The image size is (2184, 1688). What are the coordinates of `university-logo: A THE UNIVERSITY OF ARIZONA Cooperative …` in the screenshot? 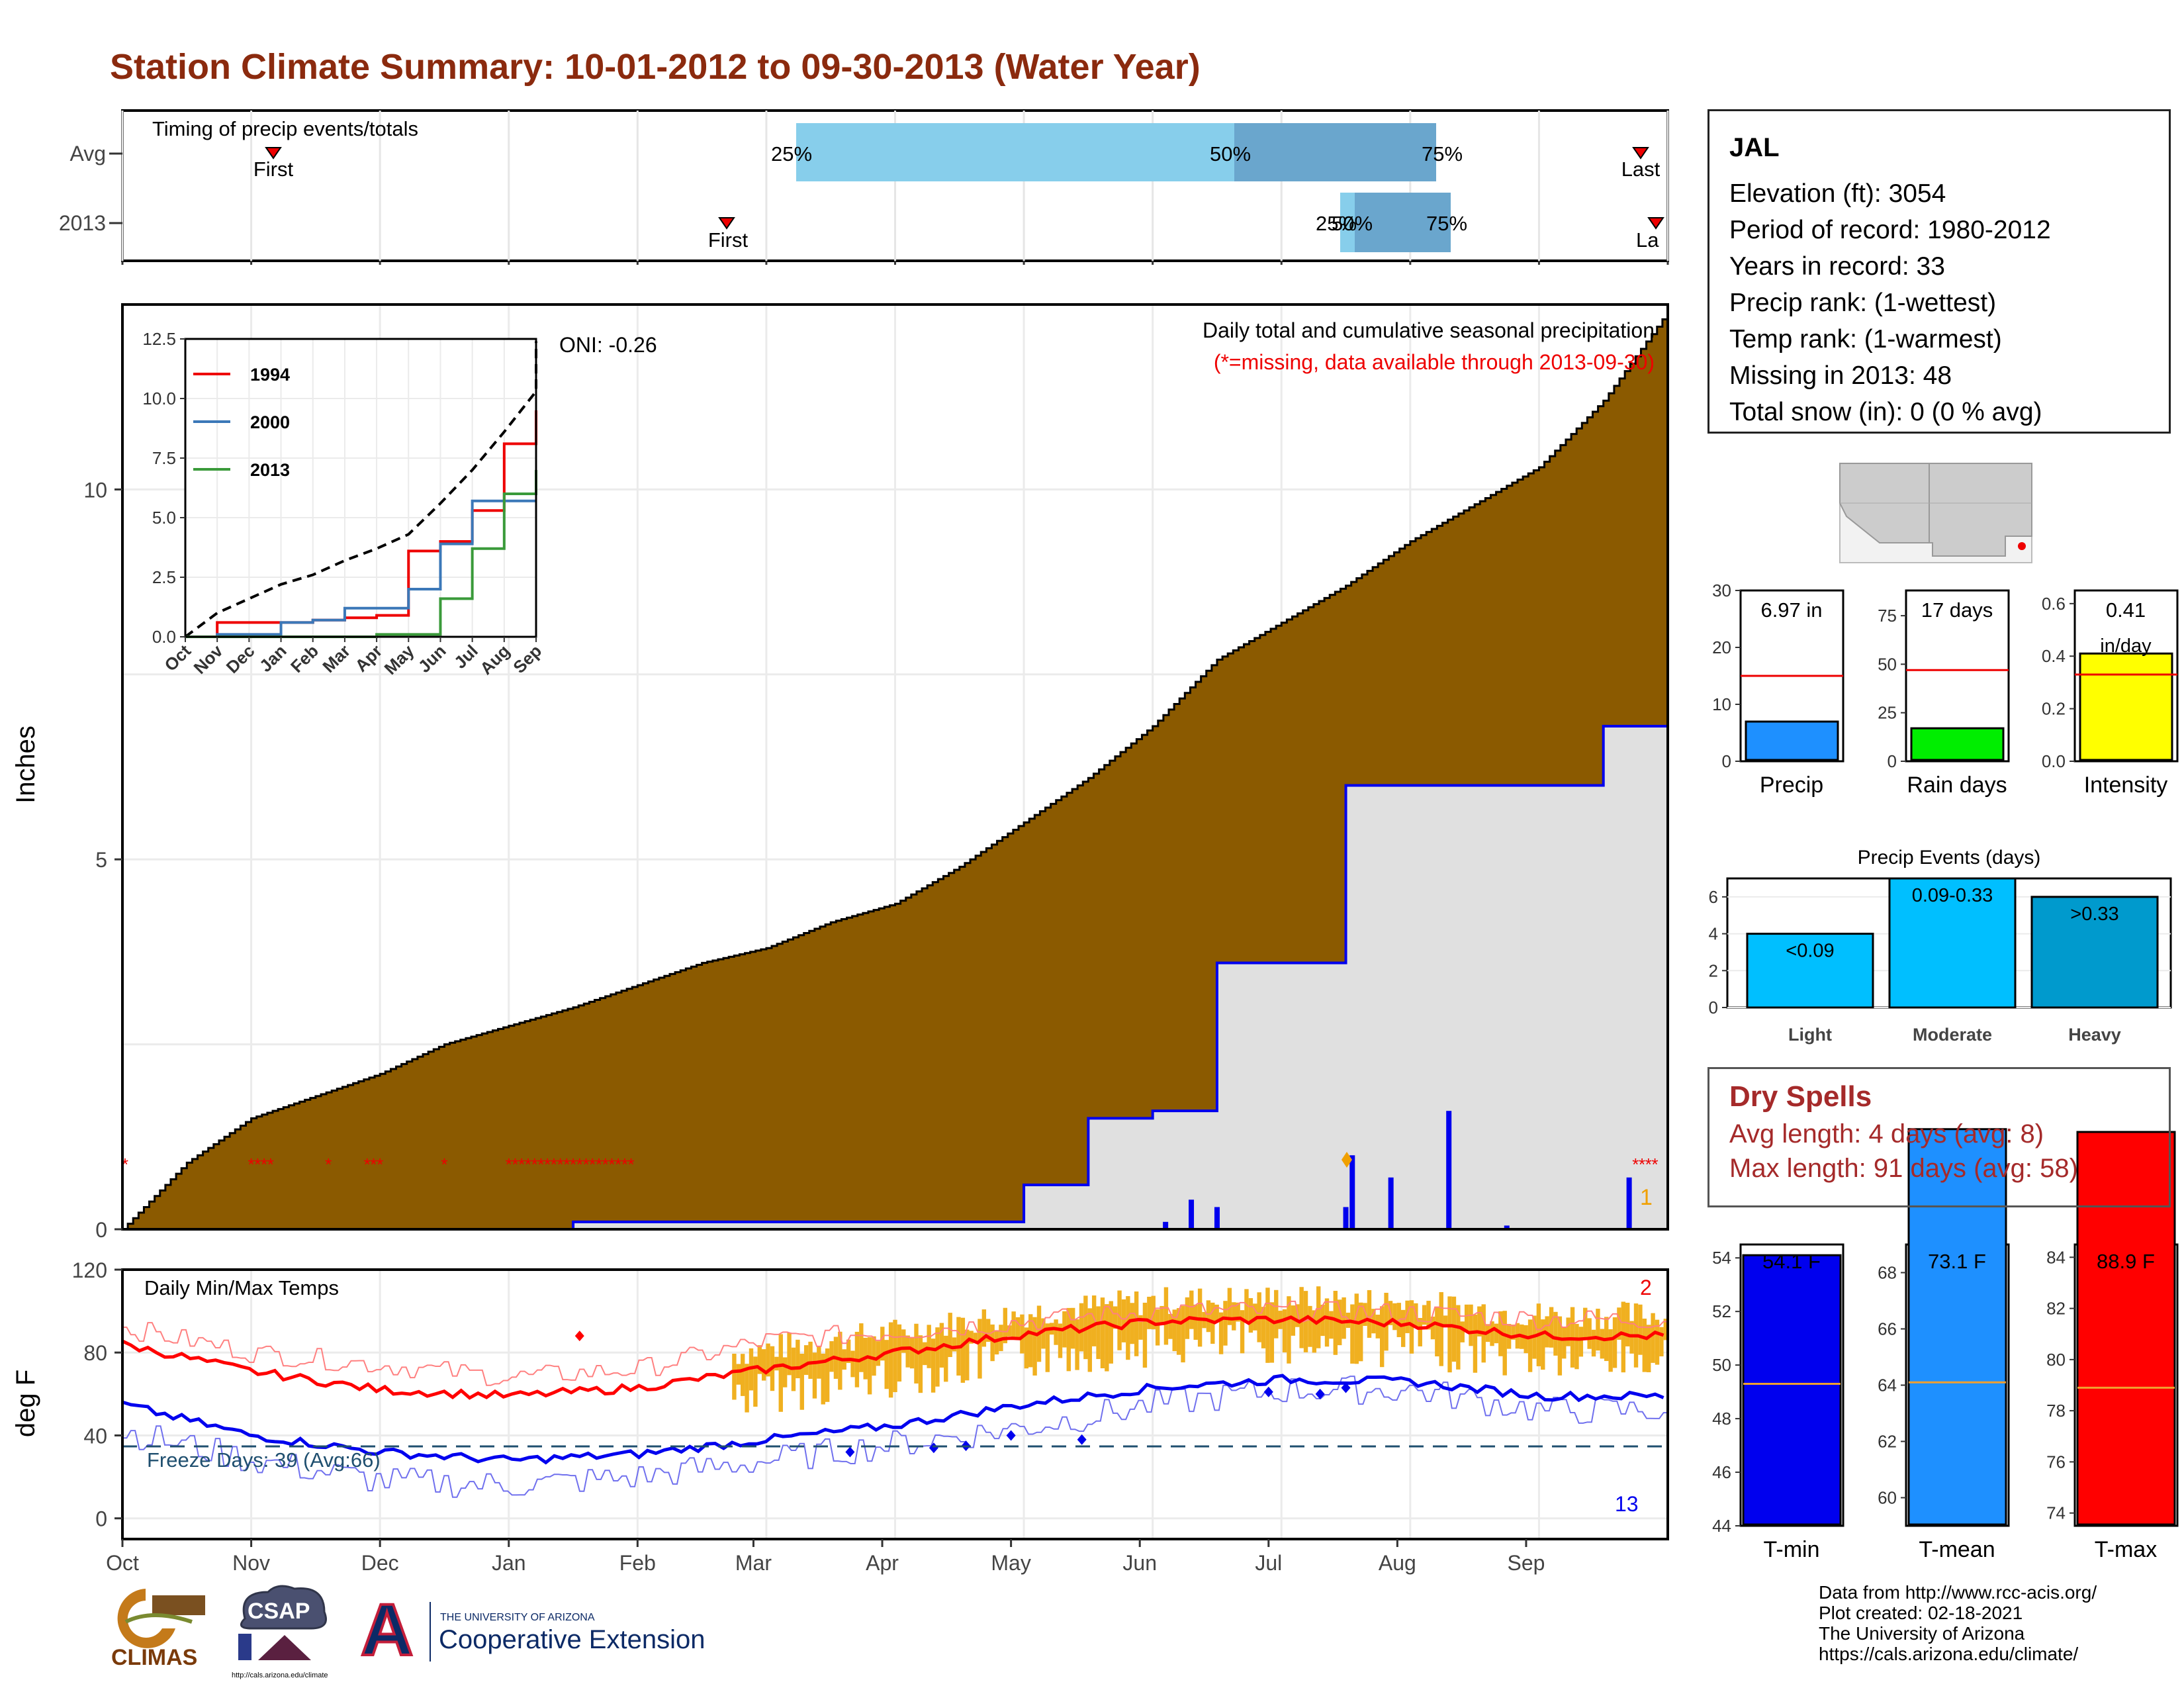 It's located at (532, 1630).